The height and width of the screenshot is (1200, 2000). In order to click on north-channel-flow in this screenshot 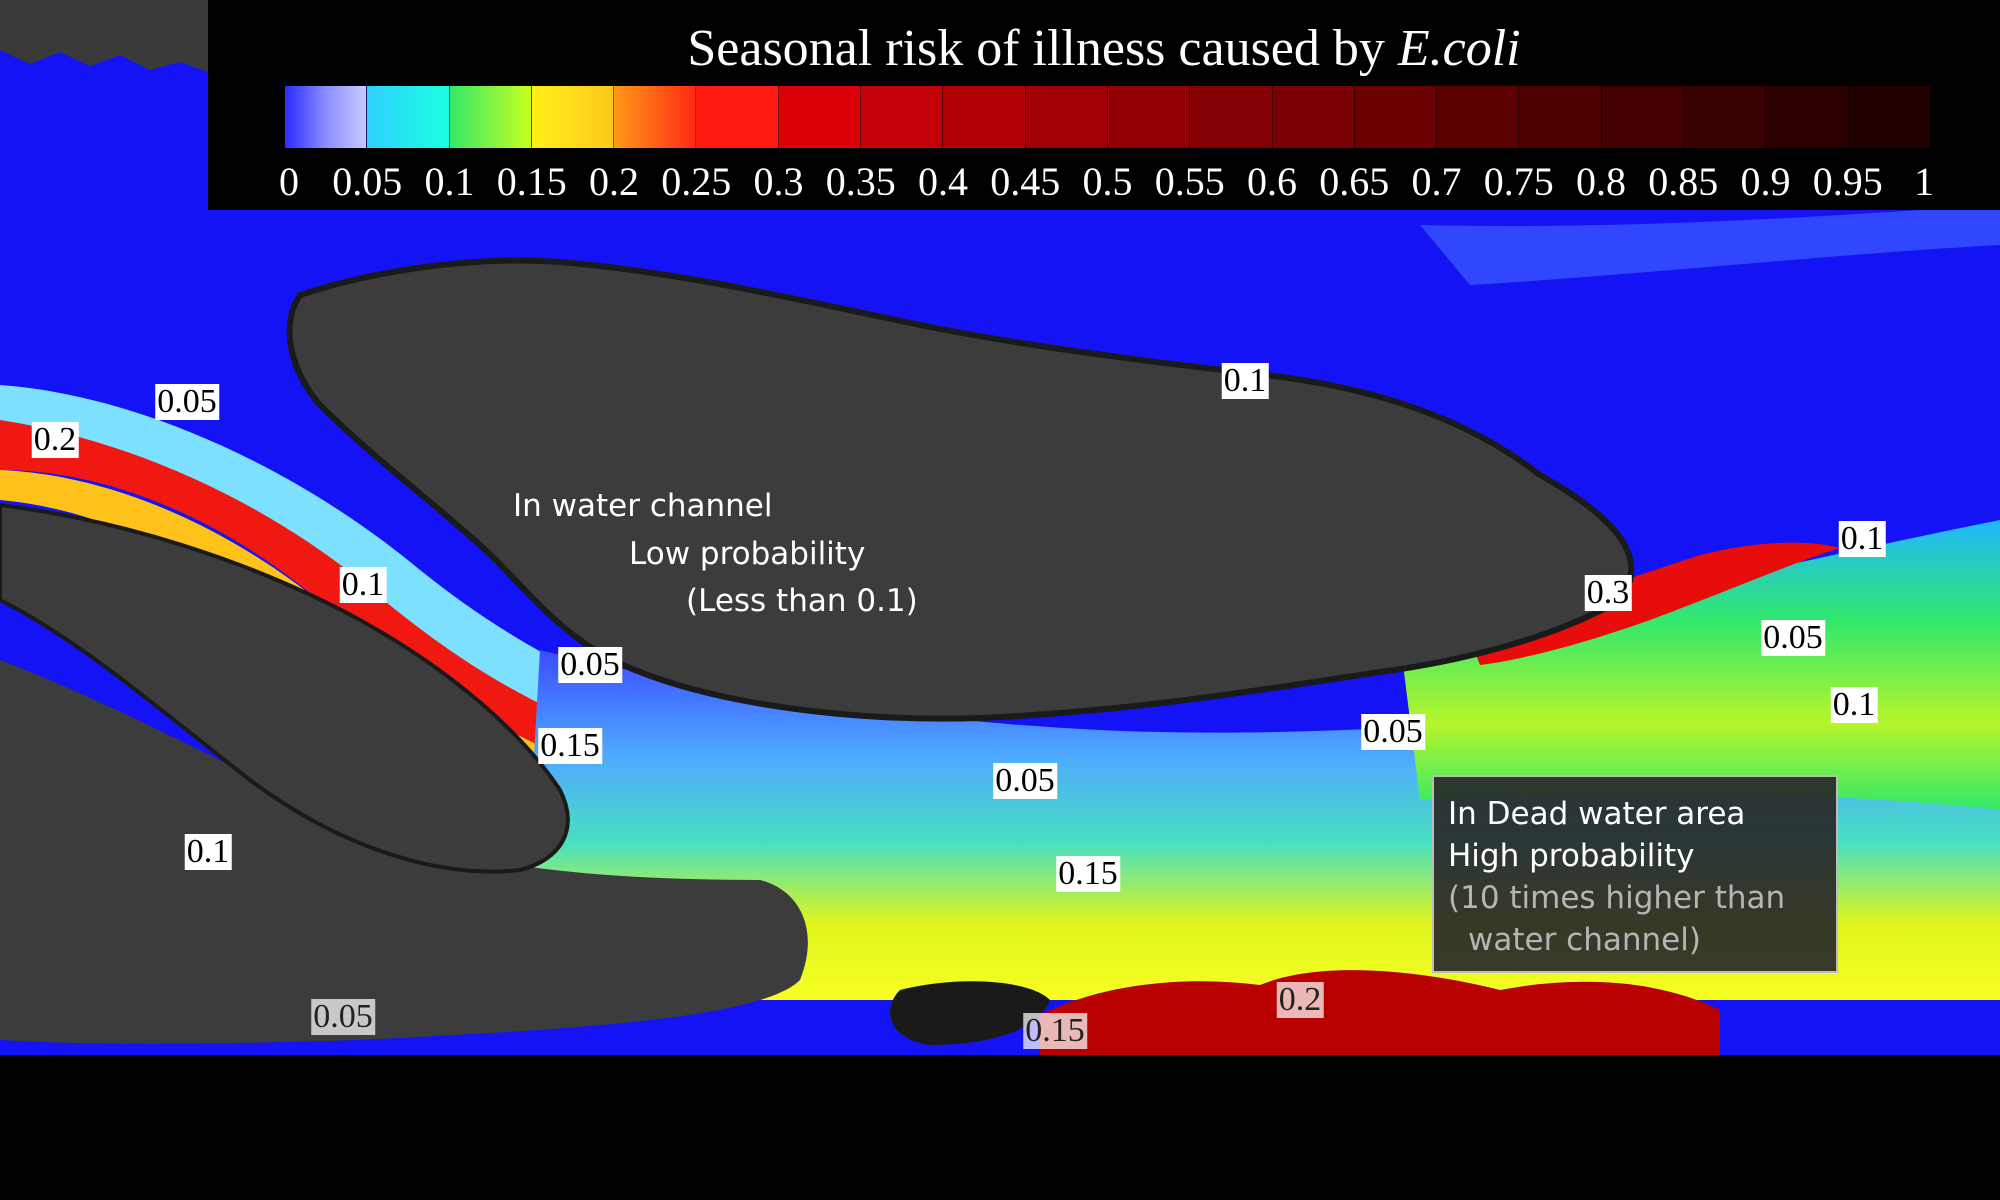, I will do `click(1710, 245)`.